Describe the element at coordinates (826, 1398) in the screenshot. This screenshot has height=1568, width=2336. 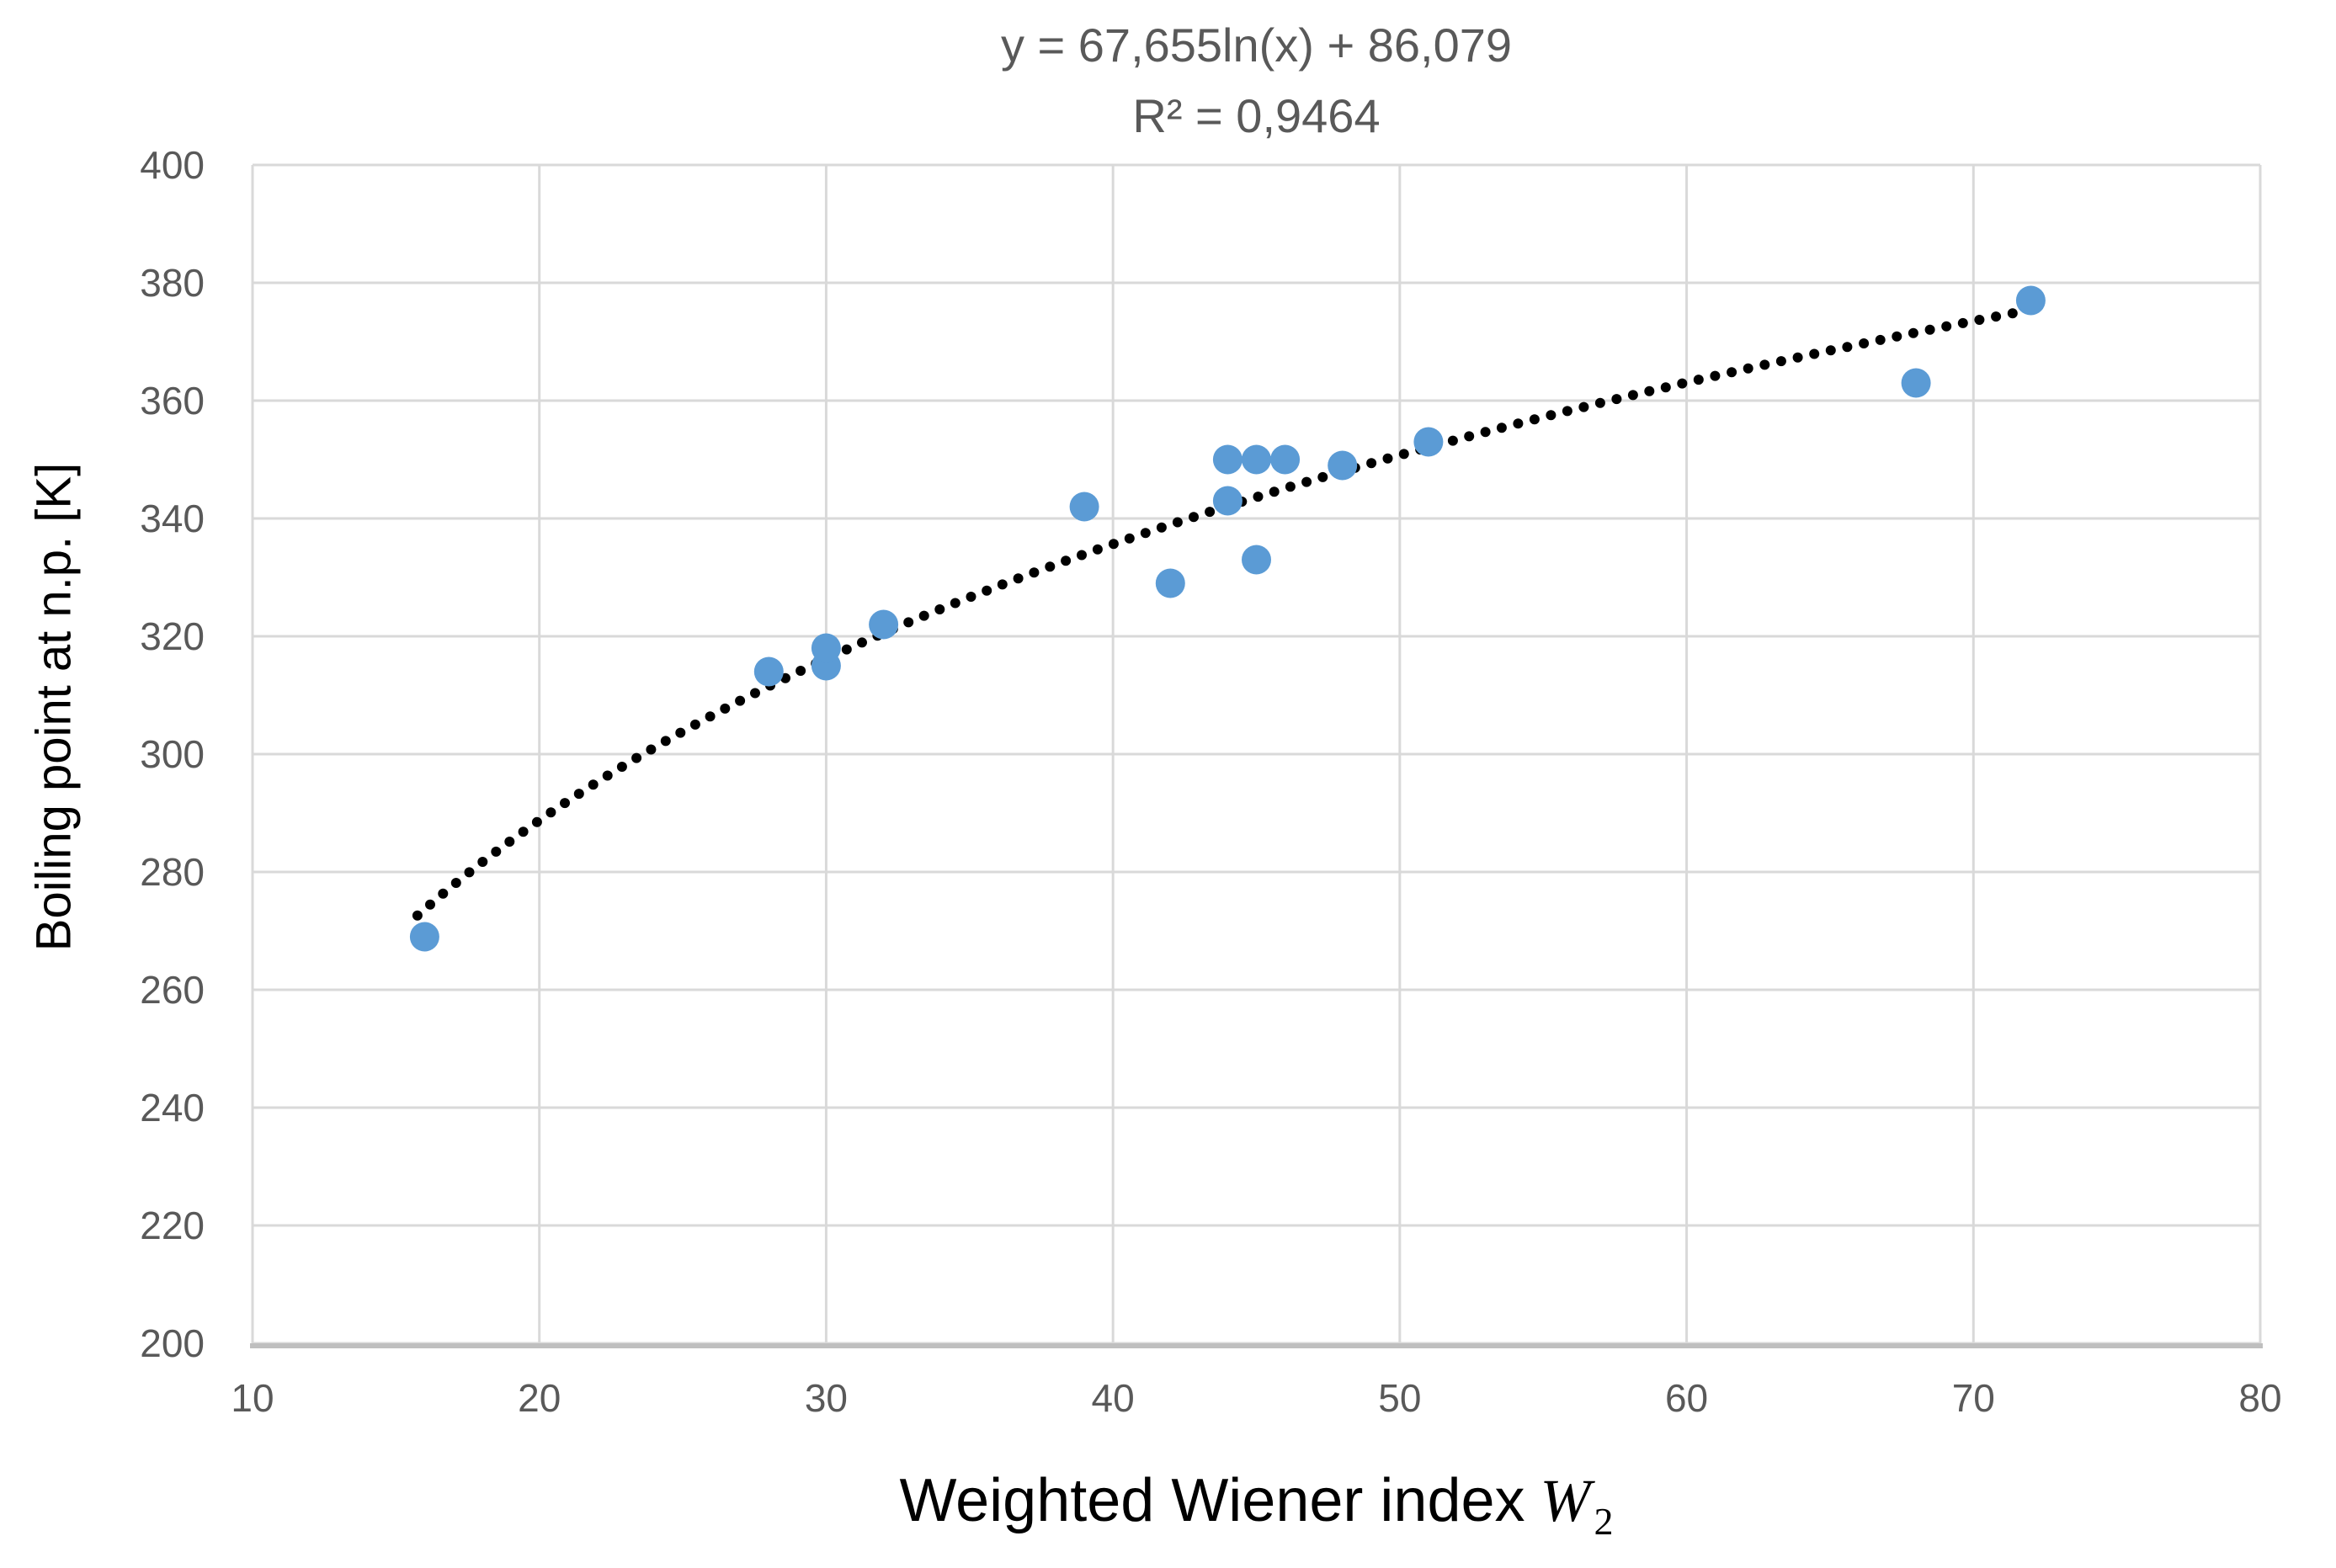
I see `x-axis-tick-label: 30` at that location.